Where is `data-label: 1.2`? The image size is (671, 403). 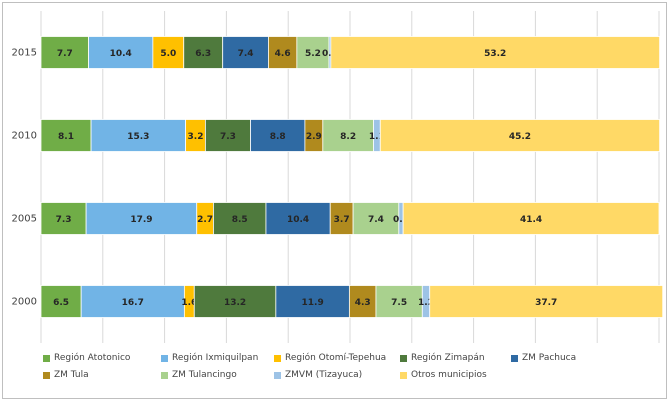
data-label: 1.2 is located at coordinates (426, 303).